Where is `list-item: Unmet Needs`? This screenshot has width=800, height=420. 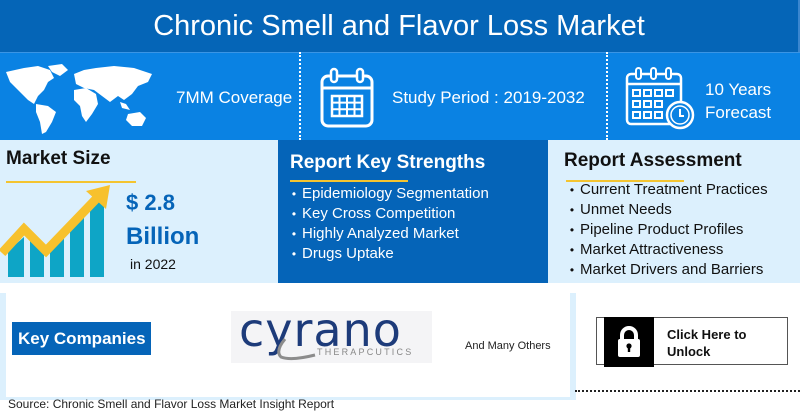
list-item: Unmet Needs is located at coordinates (666, 210).